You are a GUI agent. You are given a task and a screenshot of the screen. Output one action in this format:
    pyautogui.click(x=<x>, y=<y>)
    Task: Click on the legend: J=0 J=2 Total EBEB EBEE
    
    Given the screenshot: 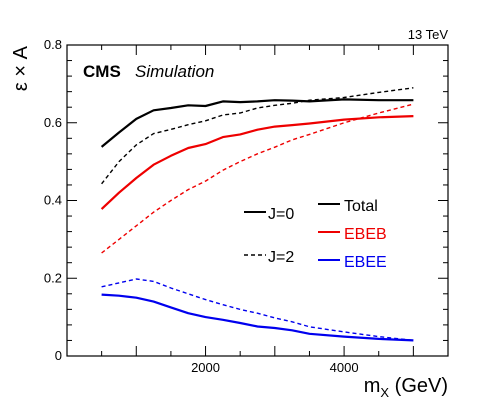 What is the action you would take?
    pyautogui.click(x=315, y=234)
    